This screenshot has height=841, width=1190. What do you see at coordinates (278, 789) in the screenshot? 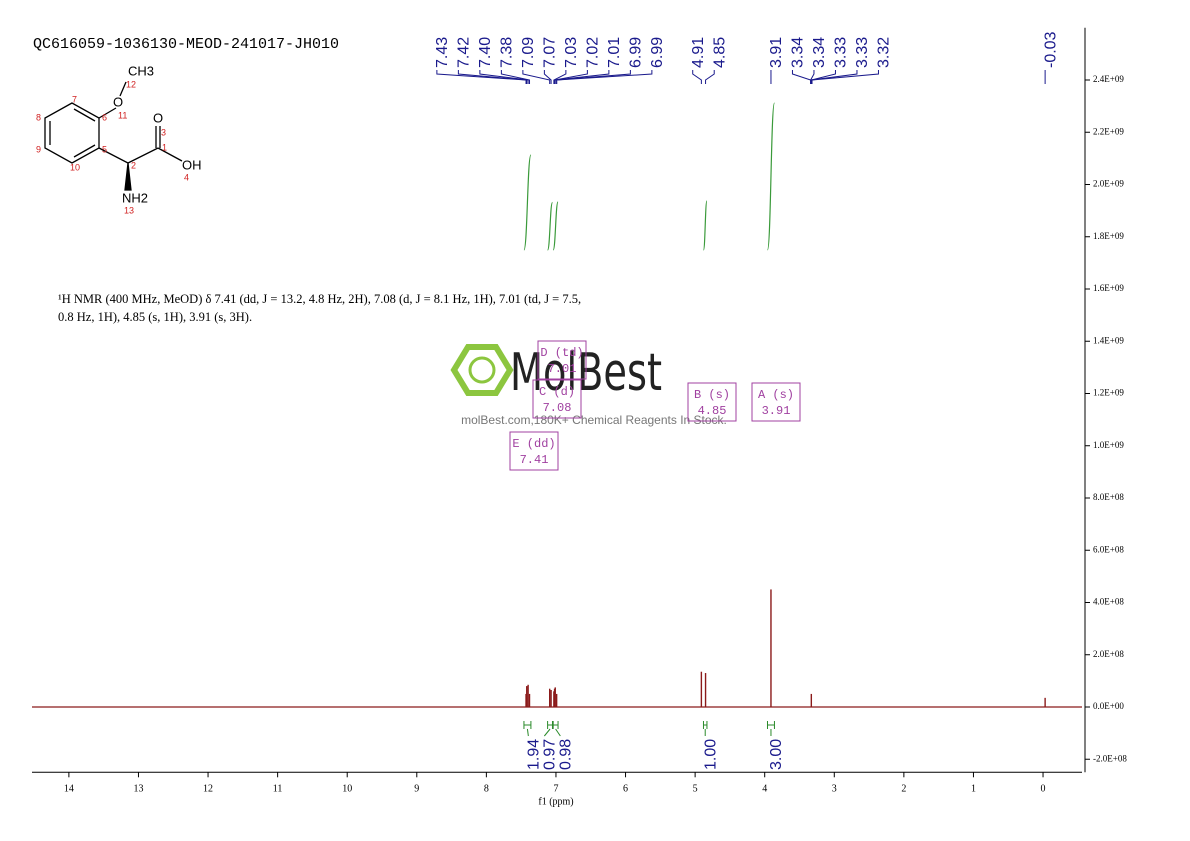
I see `x-tick-label: 11` at bounding box center [278, 789].